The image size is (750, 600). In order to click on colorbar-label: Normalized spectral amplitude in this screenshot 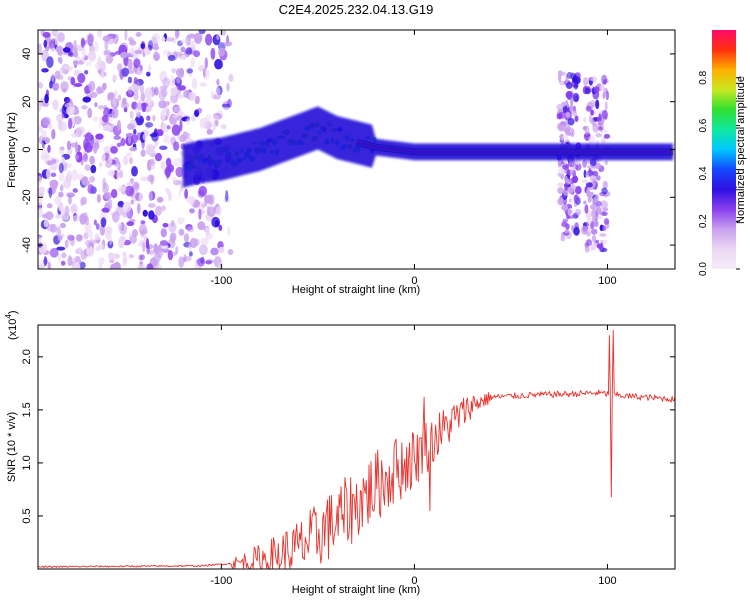, I will do `click(741, 150)`.